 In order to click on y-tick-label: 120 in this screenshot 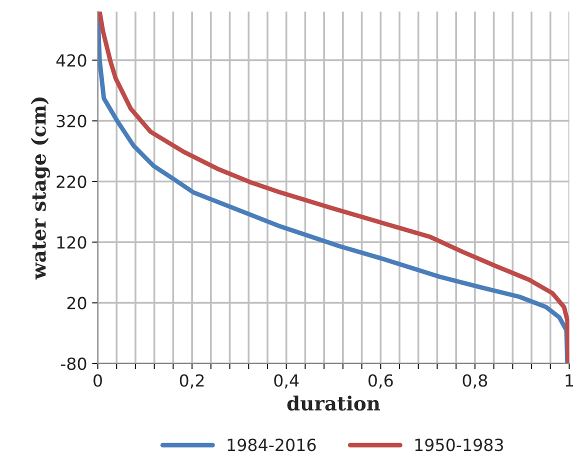, I will do `click(71, 242)`.